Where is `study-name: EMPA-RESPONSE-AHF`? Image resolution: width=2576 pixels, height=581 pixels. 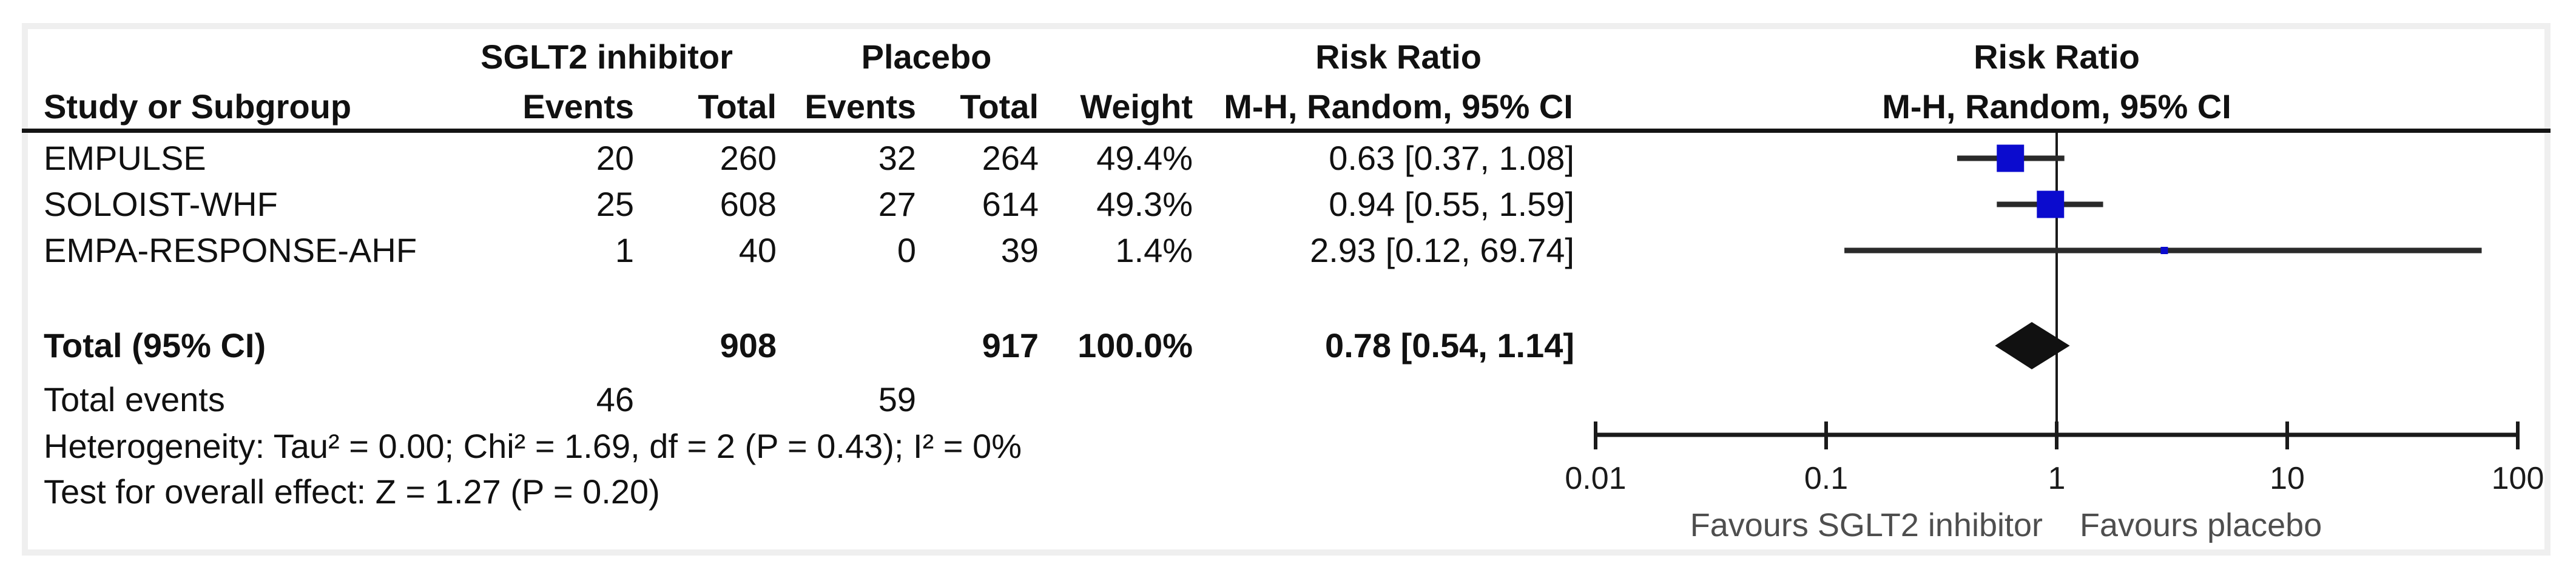
study-name: EMPA-RESPONSE-AHF is located at coordinates (231, 250).